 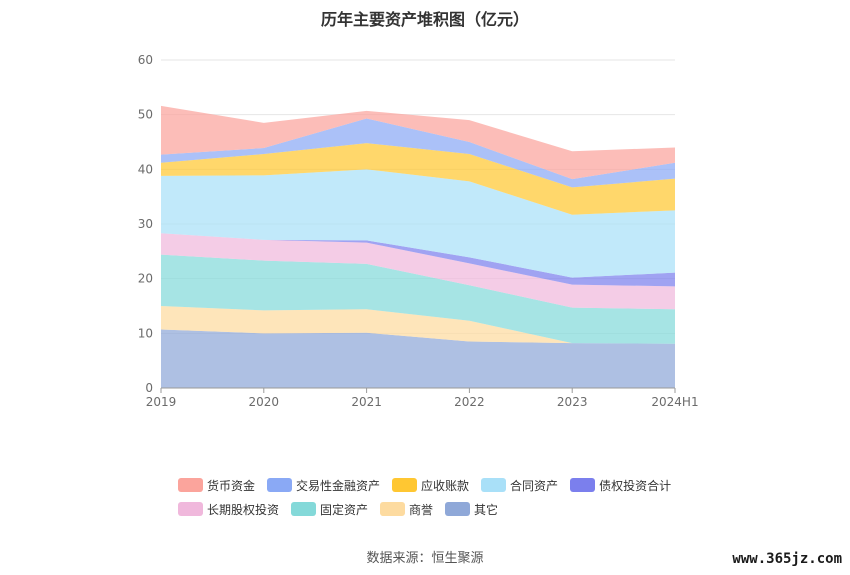 I want to click on legend-label: 合同资产, so click(x=534, y=485).